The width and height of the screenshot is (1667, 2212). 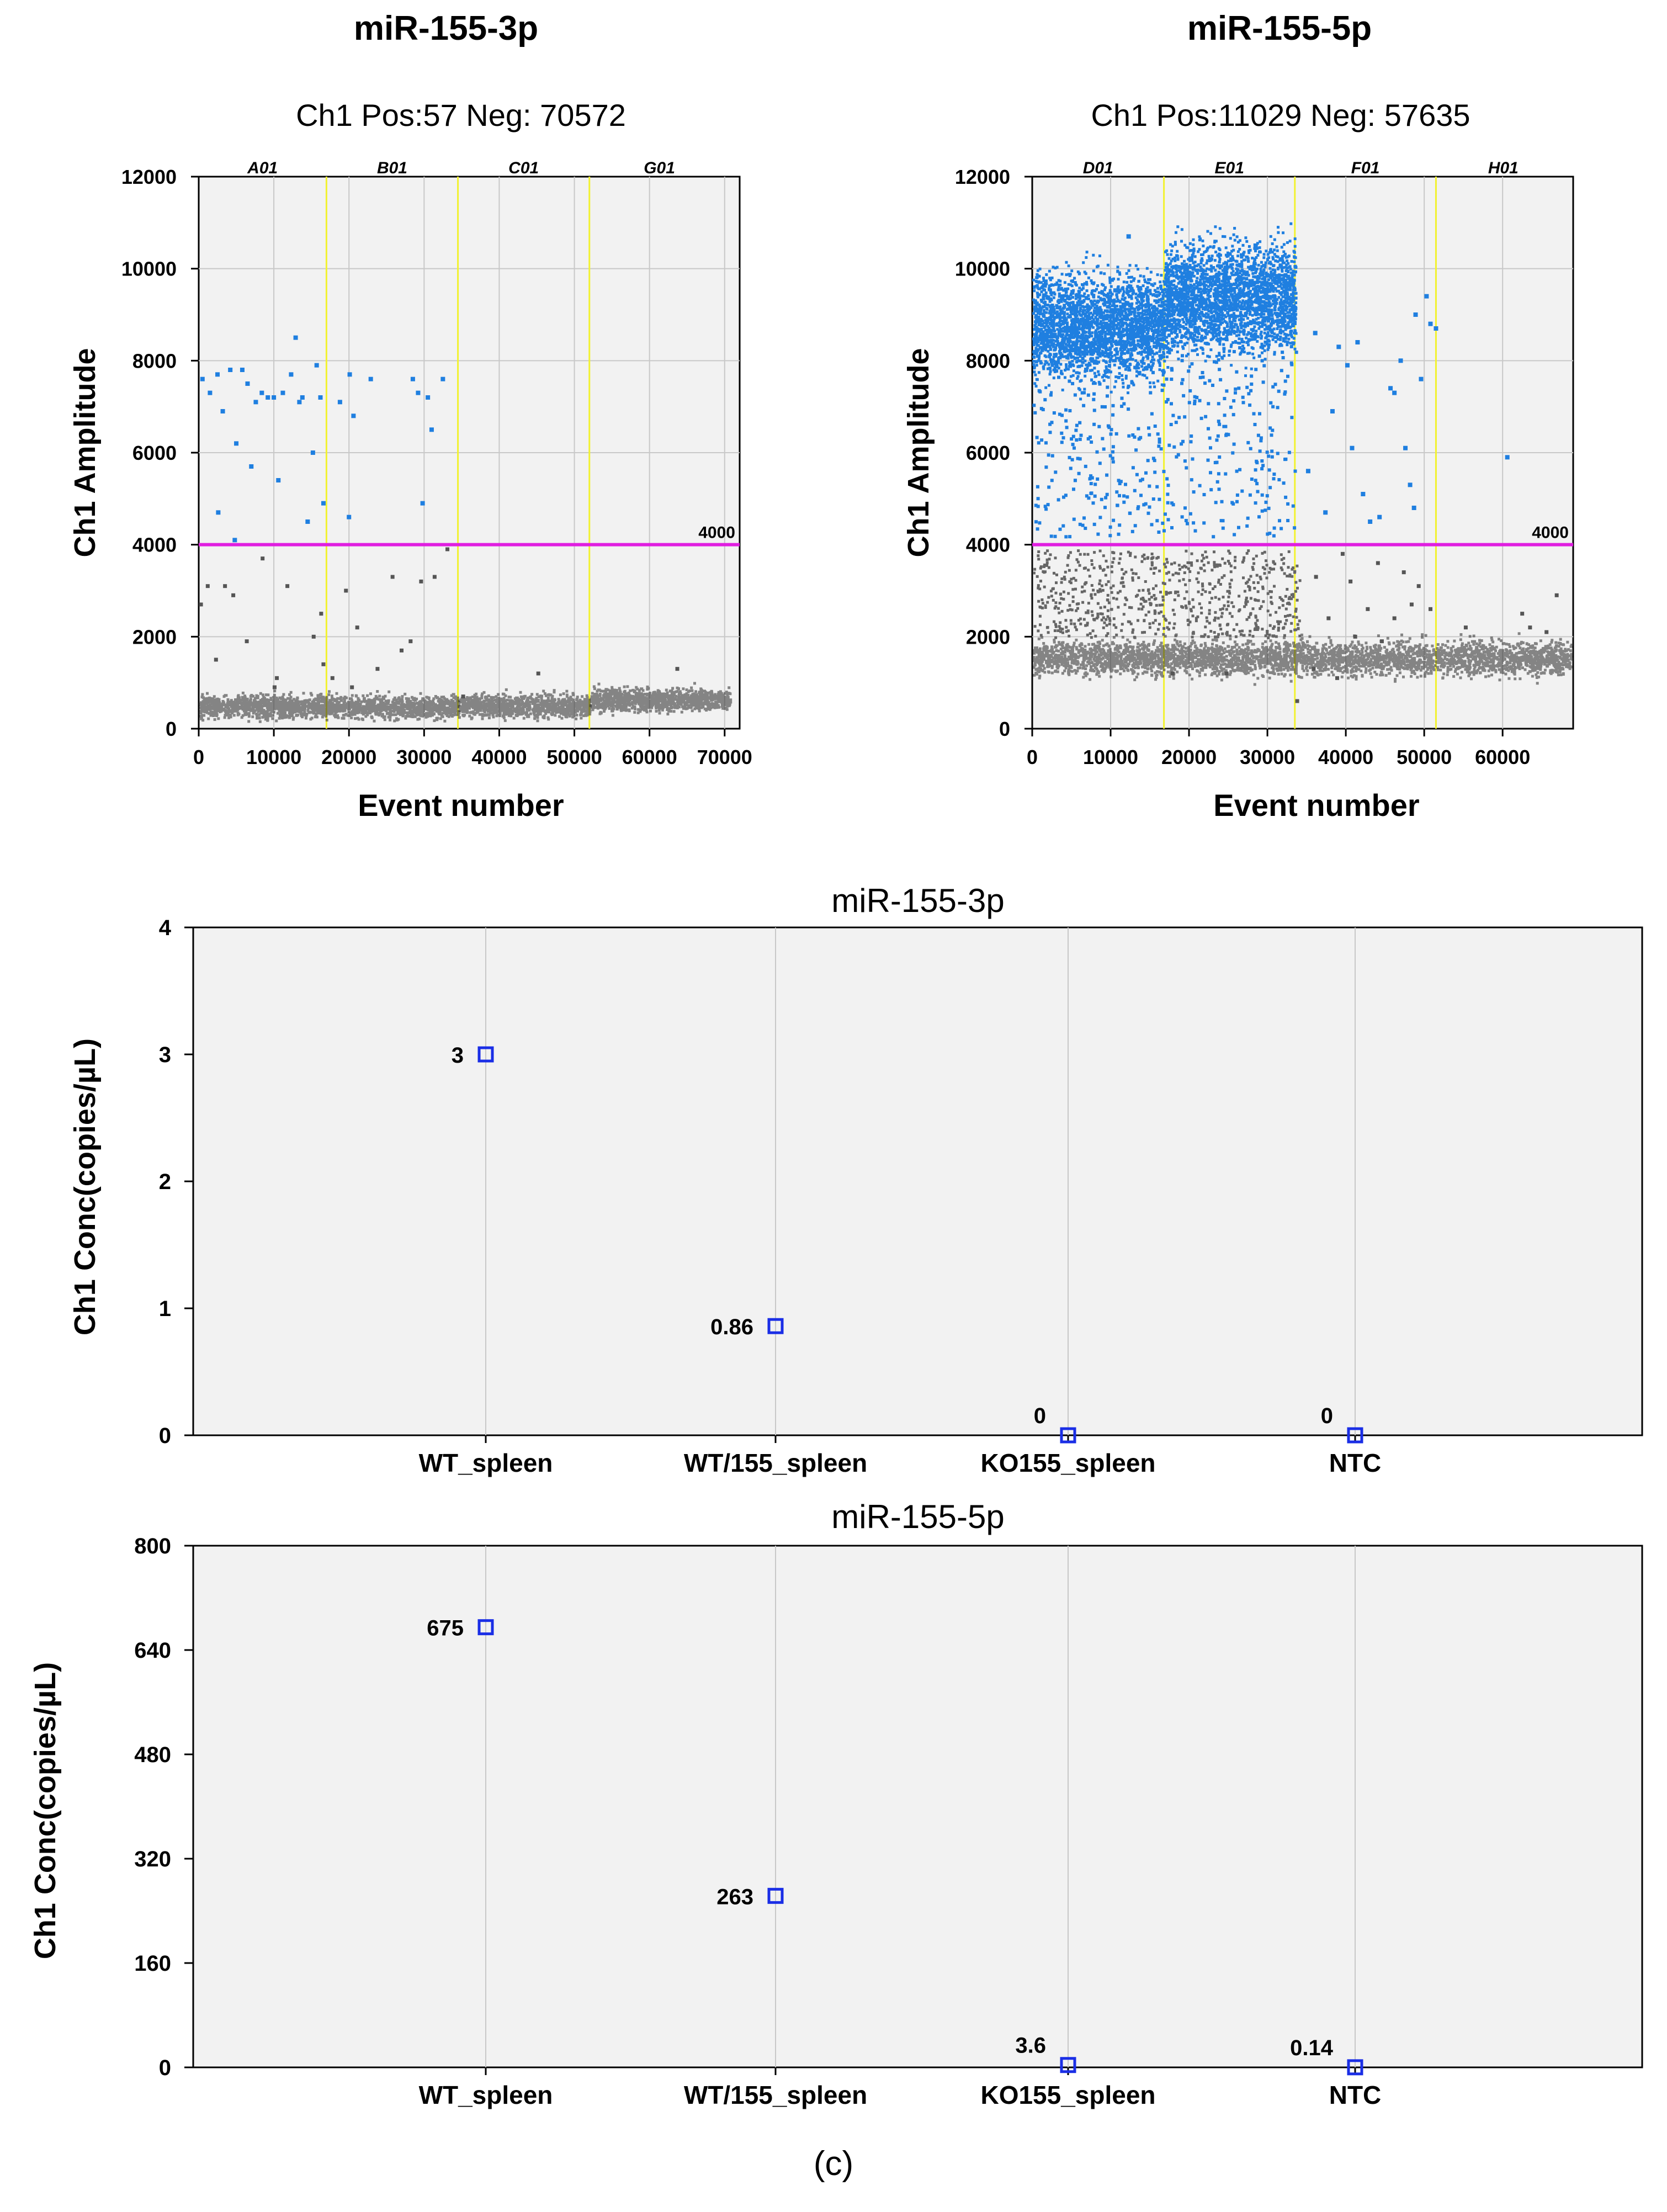 I want to click on well-label: H01, so click(x=1504, y=168).